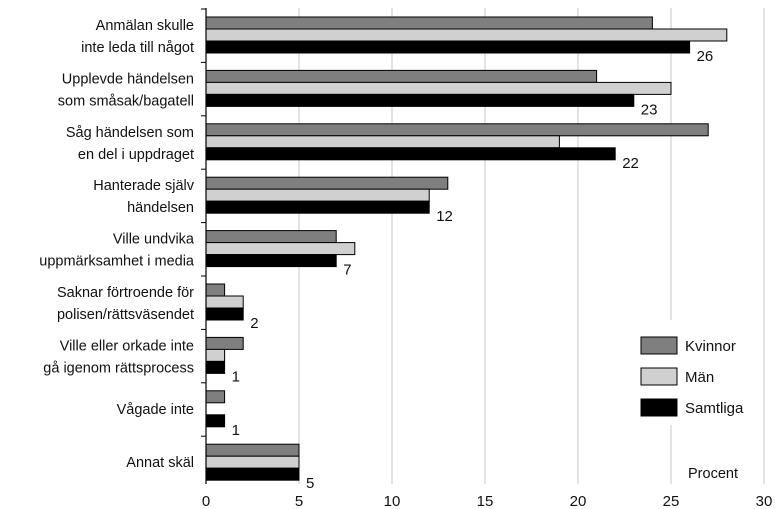  I want to click on category-label-line: händelsen, so click(160, 208).